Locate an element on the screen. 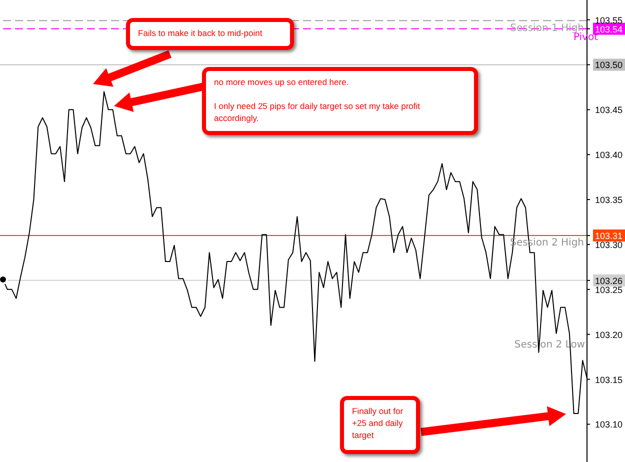 Image resolution: width=625 pixels, height=462 pixels. annotation: Fails to make it back to mid-point is located at coordinates (201, 33).